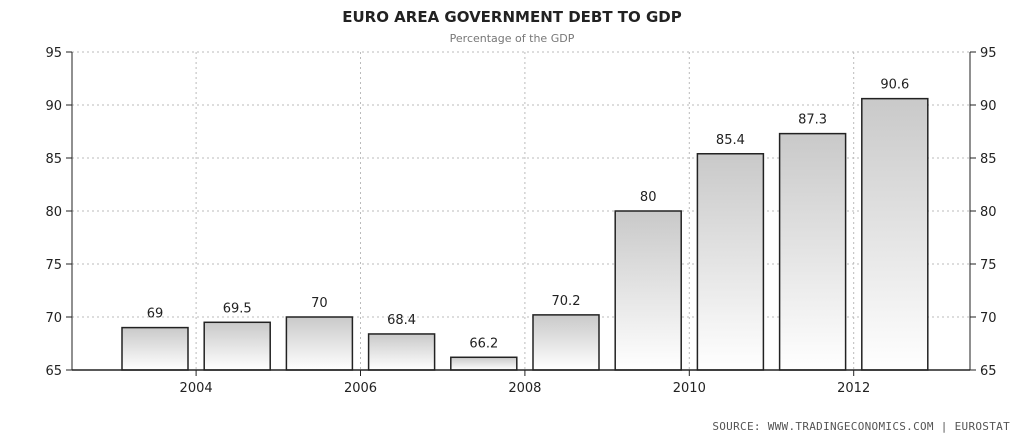  I want to click on y-tick-label-left: 85, so click(53, 159).